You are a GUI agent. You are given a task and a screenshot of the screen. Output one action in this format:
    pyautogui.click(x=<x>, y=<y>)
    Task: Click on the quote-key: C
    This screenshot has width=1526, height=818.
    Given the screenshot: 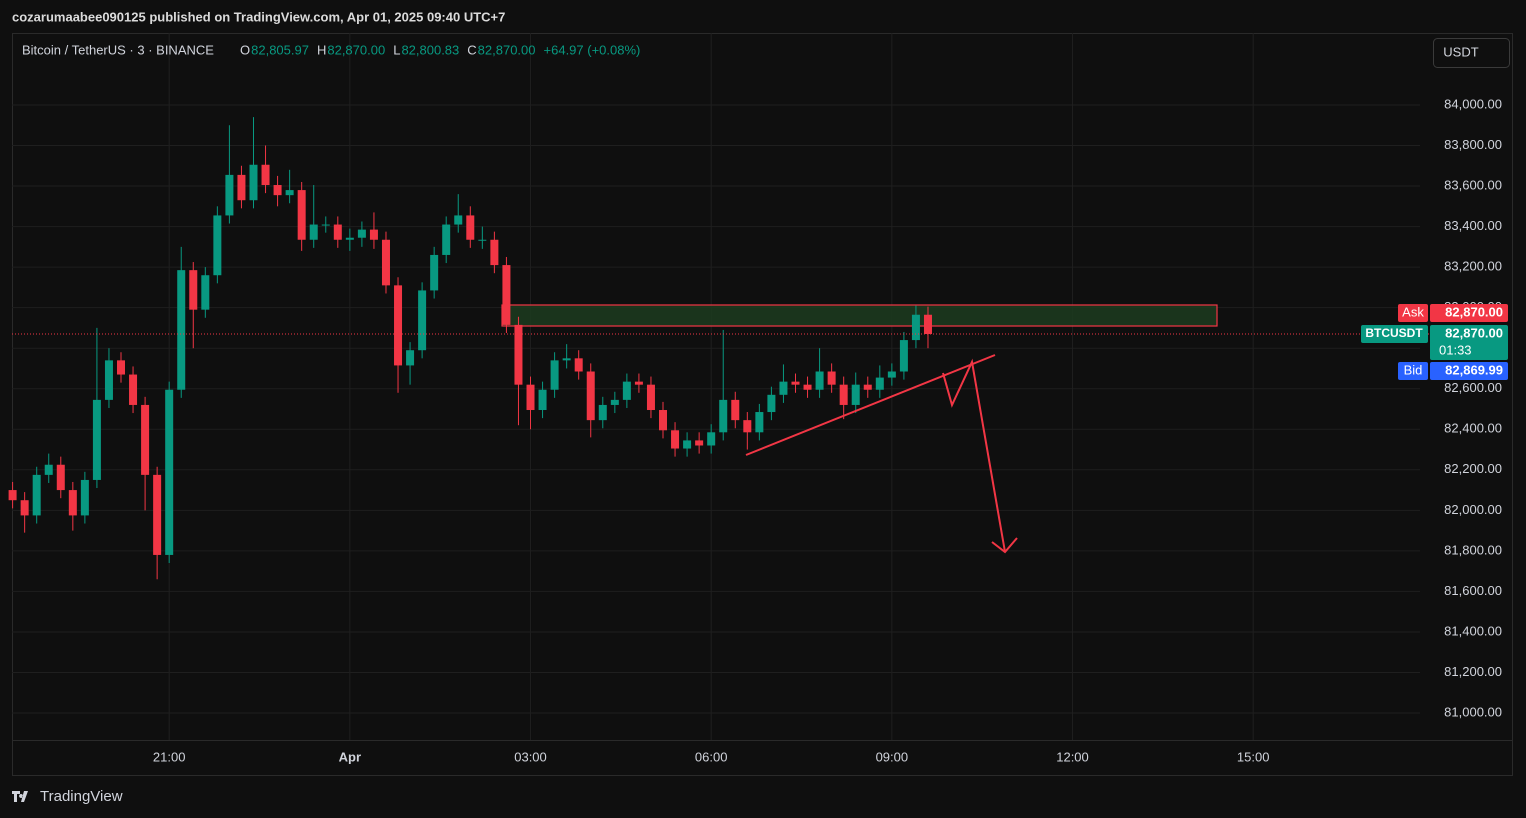 What is the action you would take?
    pyautogui.click(x=471, y=49)
    